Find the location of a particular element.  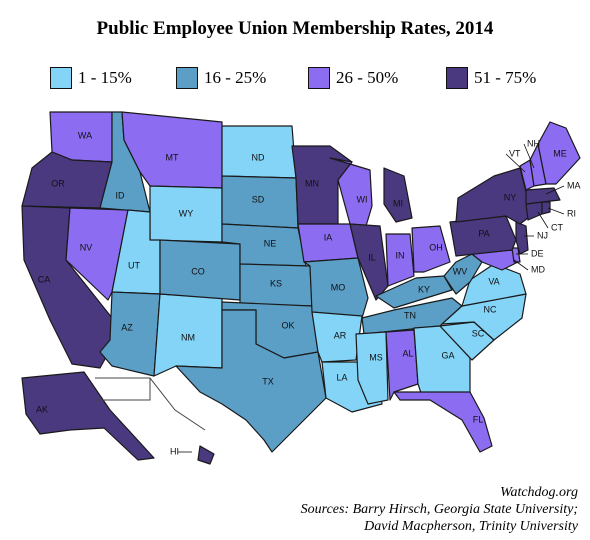

state-de is located at coordinates (516, 255).